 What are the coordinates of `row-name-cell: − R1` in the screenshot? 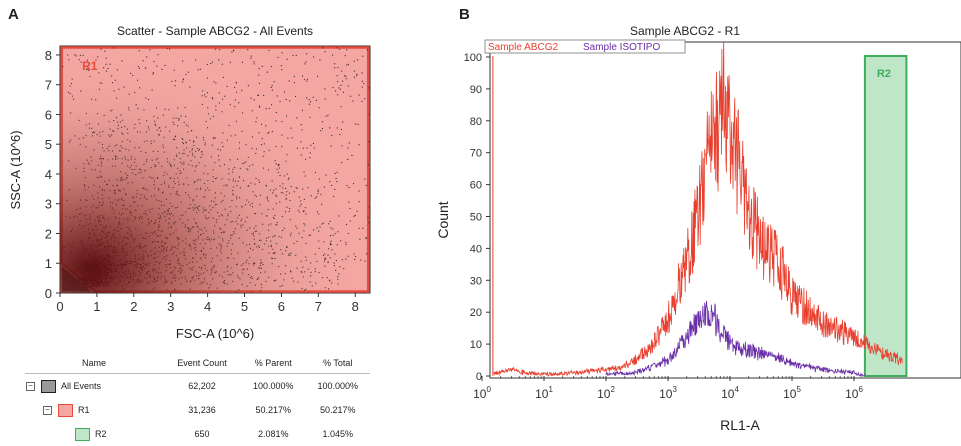 It's located at (94, 410).